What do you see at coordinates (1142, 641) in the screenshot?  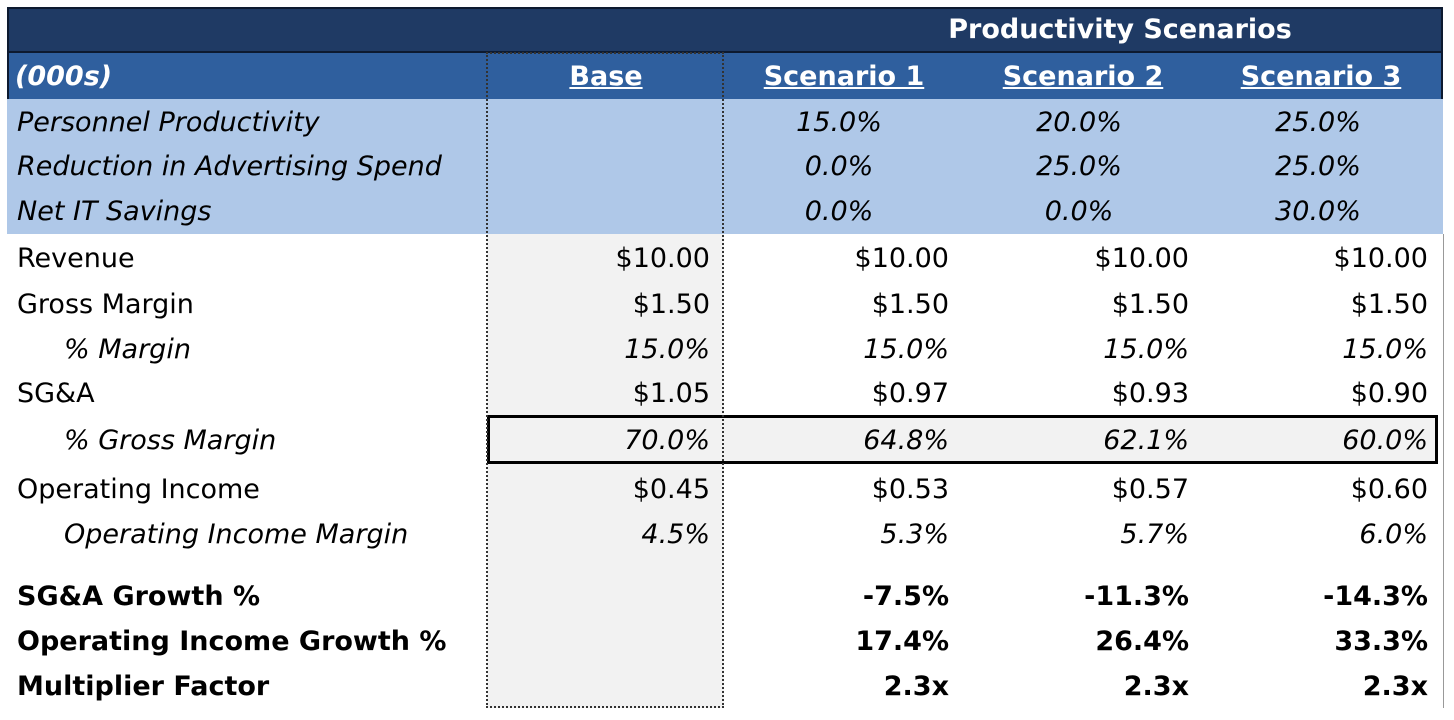 I see `table-cell: 26.4%` at bounding box center [1142, 641].